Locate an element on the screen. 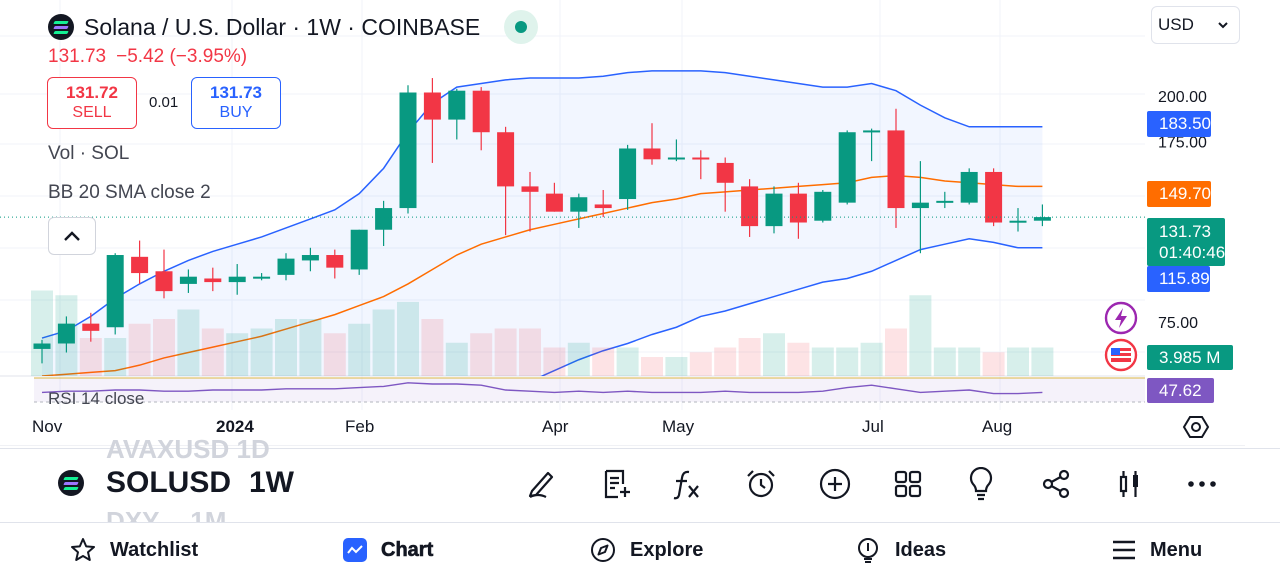 This screenshot has width=1280, height=576. drawing-tool-button is located at coordinates (541, 484).